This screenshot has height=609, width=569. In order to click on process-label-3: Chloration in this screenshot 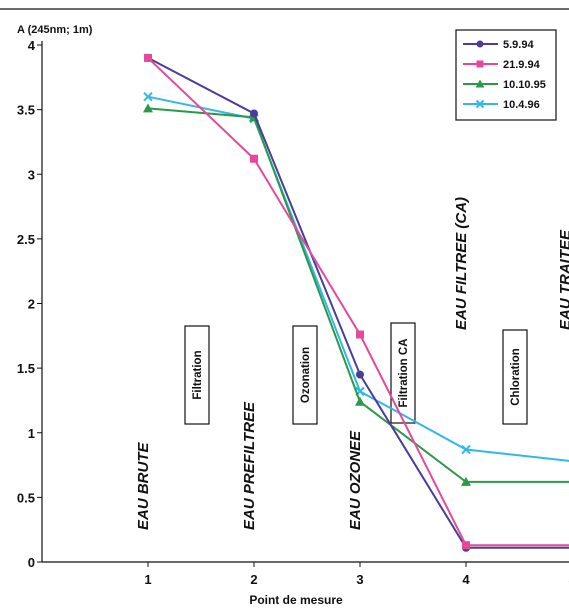, I will do `click(516, 377)`.